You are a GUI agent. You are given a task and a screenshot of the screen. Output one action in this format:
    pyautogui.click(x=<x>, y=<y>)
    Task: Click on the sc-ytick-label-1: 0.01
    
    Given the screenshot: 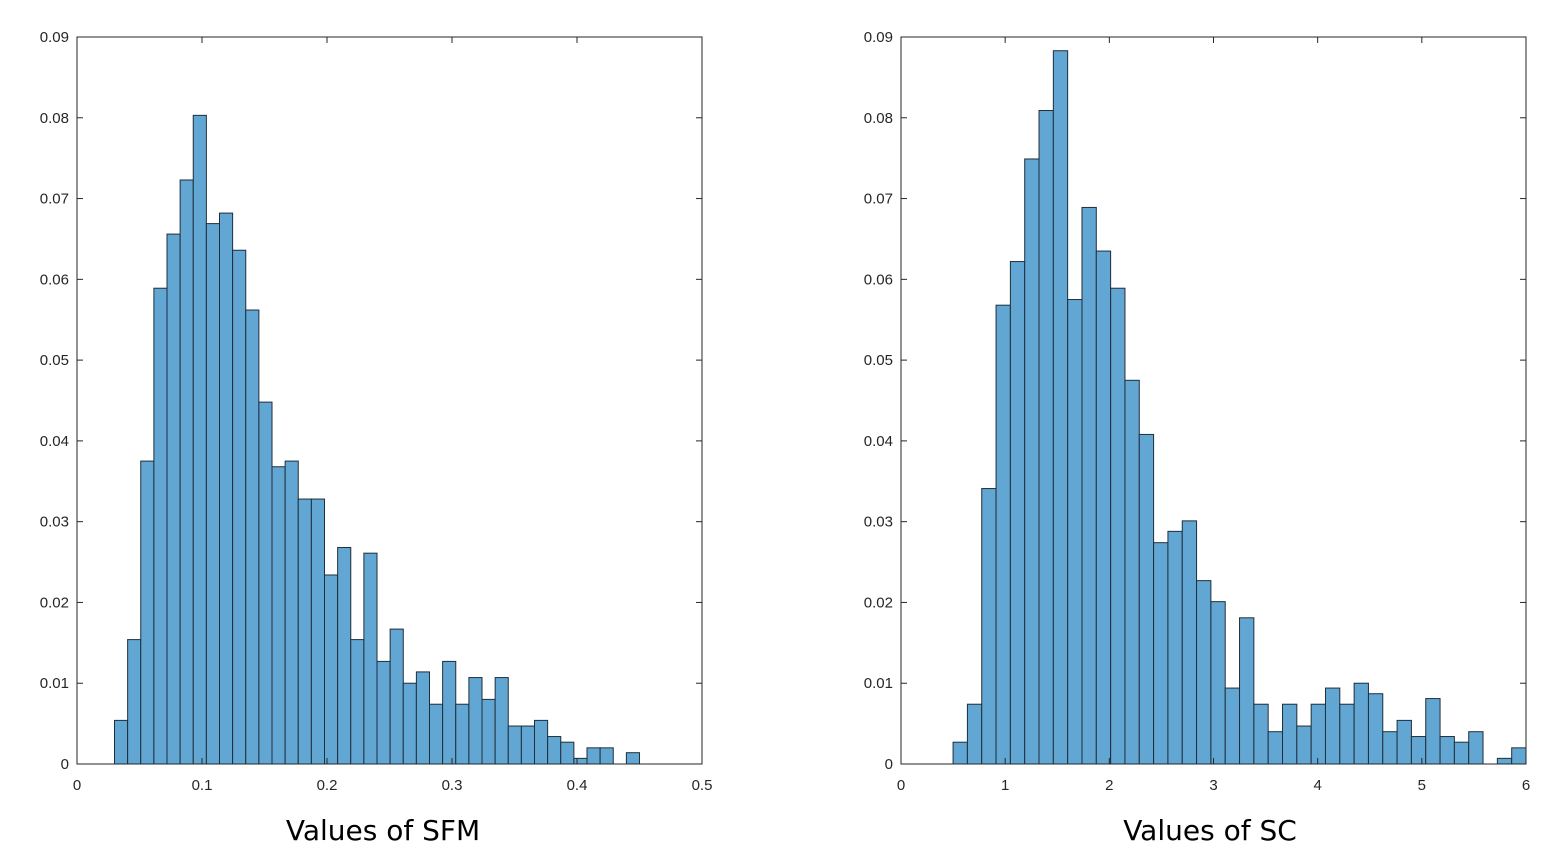 What is the action you would take?
    pyautogui.click(x=878, y=683)
    